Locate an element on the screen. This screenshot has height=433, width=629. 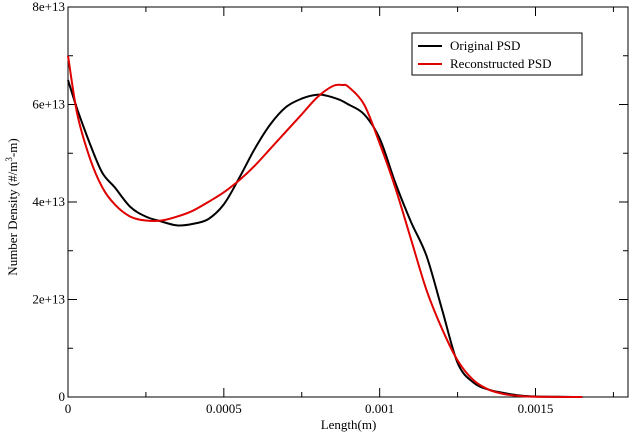
y-tick-label: 2e+13 is located at coordinates (48, 299).